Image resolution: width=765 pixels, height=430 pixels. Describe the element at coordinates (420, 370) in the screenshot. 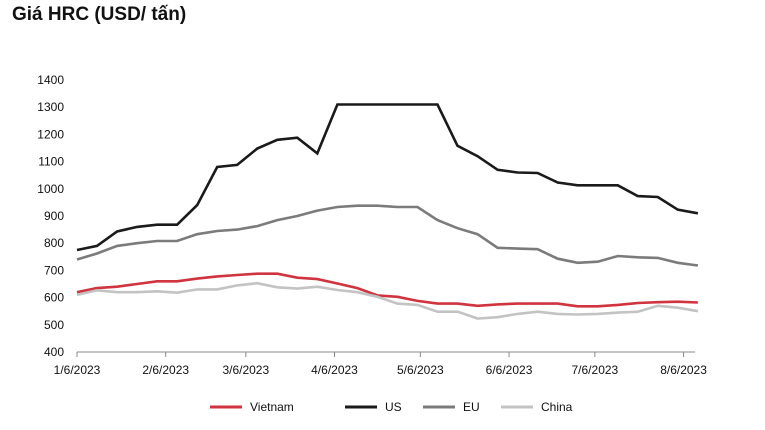

I see `x-tick-label: 5/6/2023` at that location.